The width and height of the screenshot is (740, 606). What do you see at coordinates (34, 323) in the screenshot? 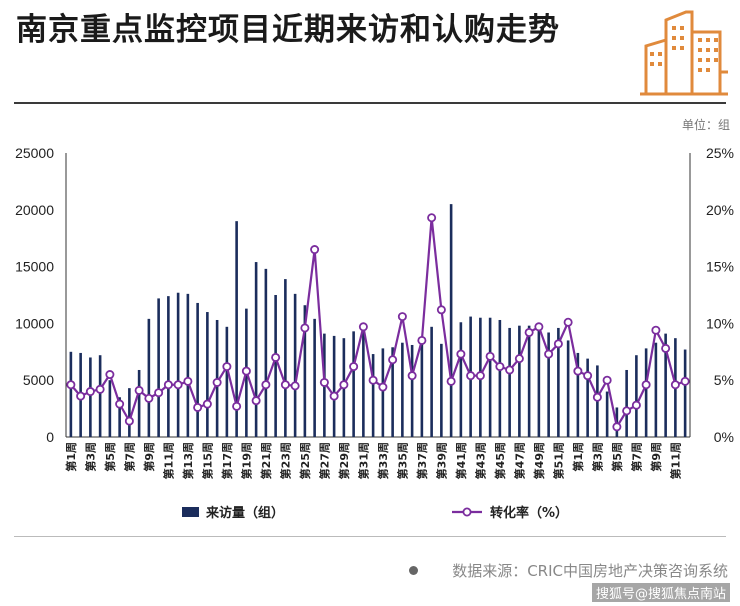
I see `y-left-tick-label: 10000` at bounding box center [34, 323].